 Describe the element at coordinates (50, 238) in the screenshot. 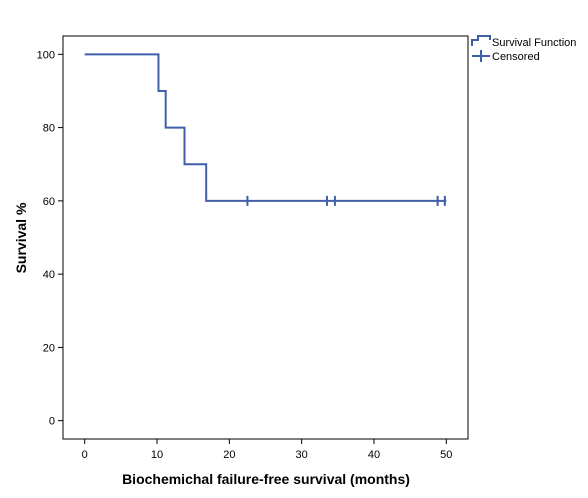

I see `y-axis: 0 20 40 60 80 100` at that location.